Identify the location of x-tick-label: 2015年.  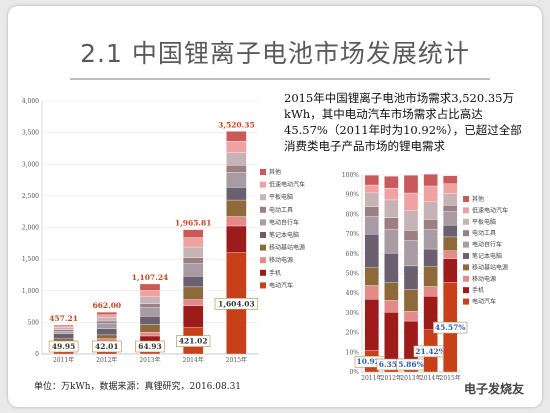
(450, 378).